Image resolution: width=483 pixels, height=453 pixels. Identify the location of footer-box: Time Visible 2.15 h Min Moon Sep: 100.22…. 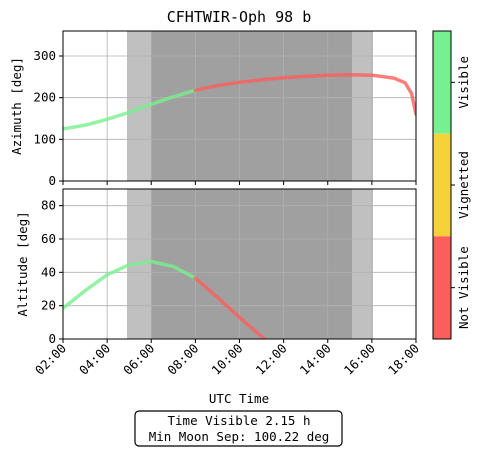
(238, 428).